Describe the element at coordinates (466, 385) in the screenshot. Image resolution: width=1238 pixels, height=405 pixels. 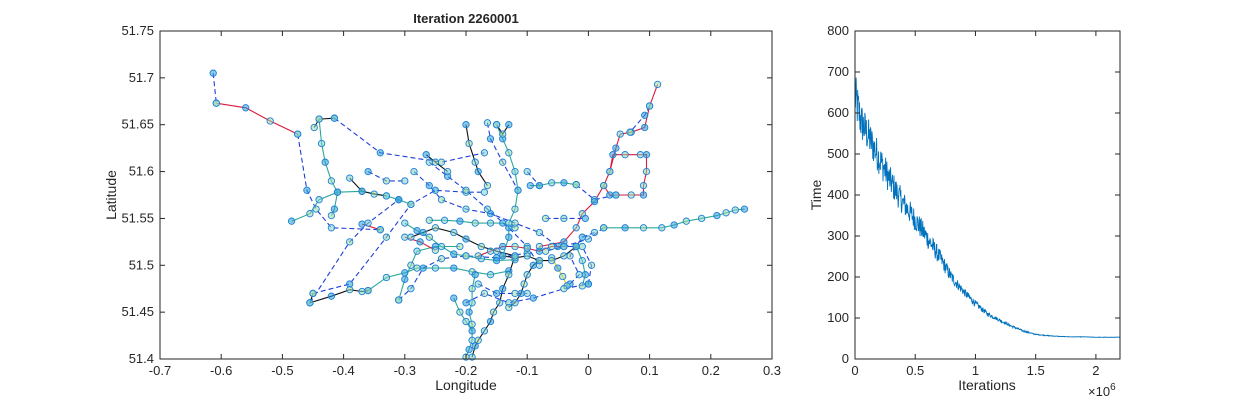
I see `map-xlabel: Longitude` at that location.